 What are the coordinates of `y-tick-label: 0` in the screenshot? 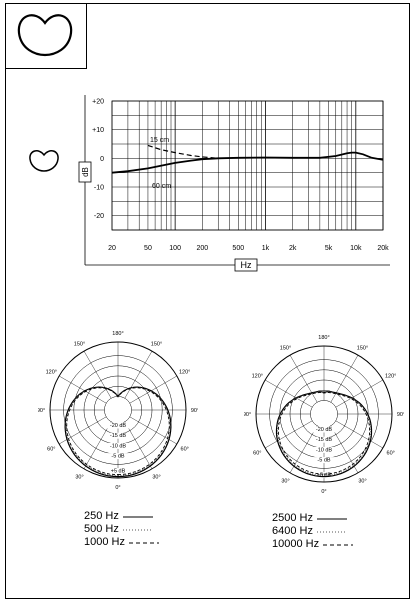 It's located at (102, 159).